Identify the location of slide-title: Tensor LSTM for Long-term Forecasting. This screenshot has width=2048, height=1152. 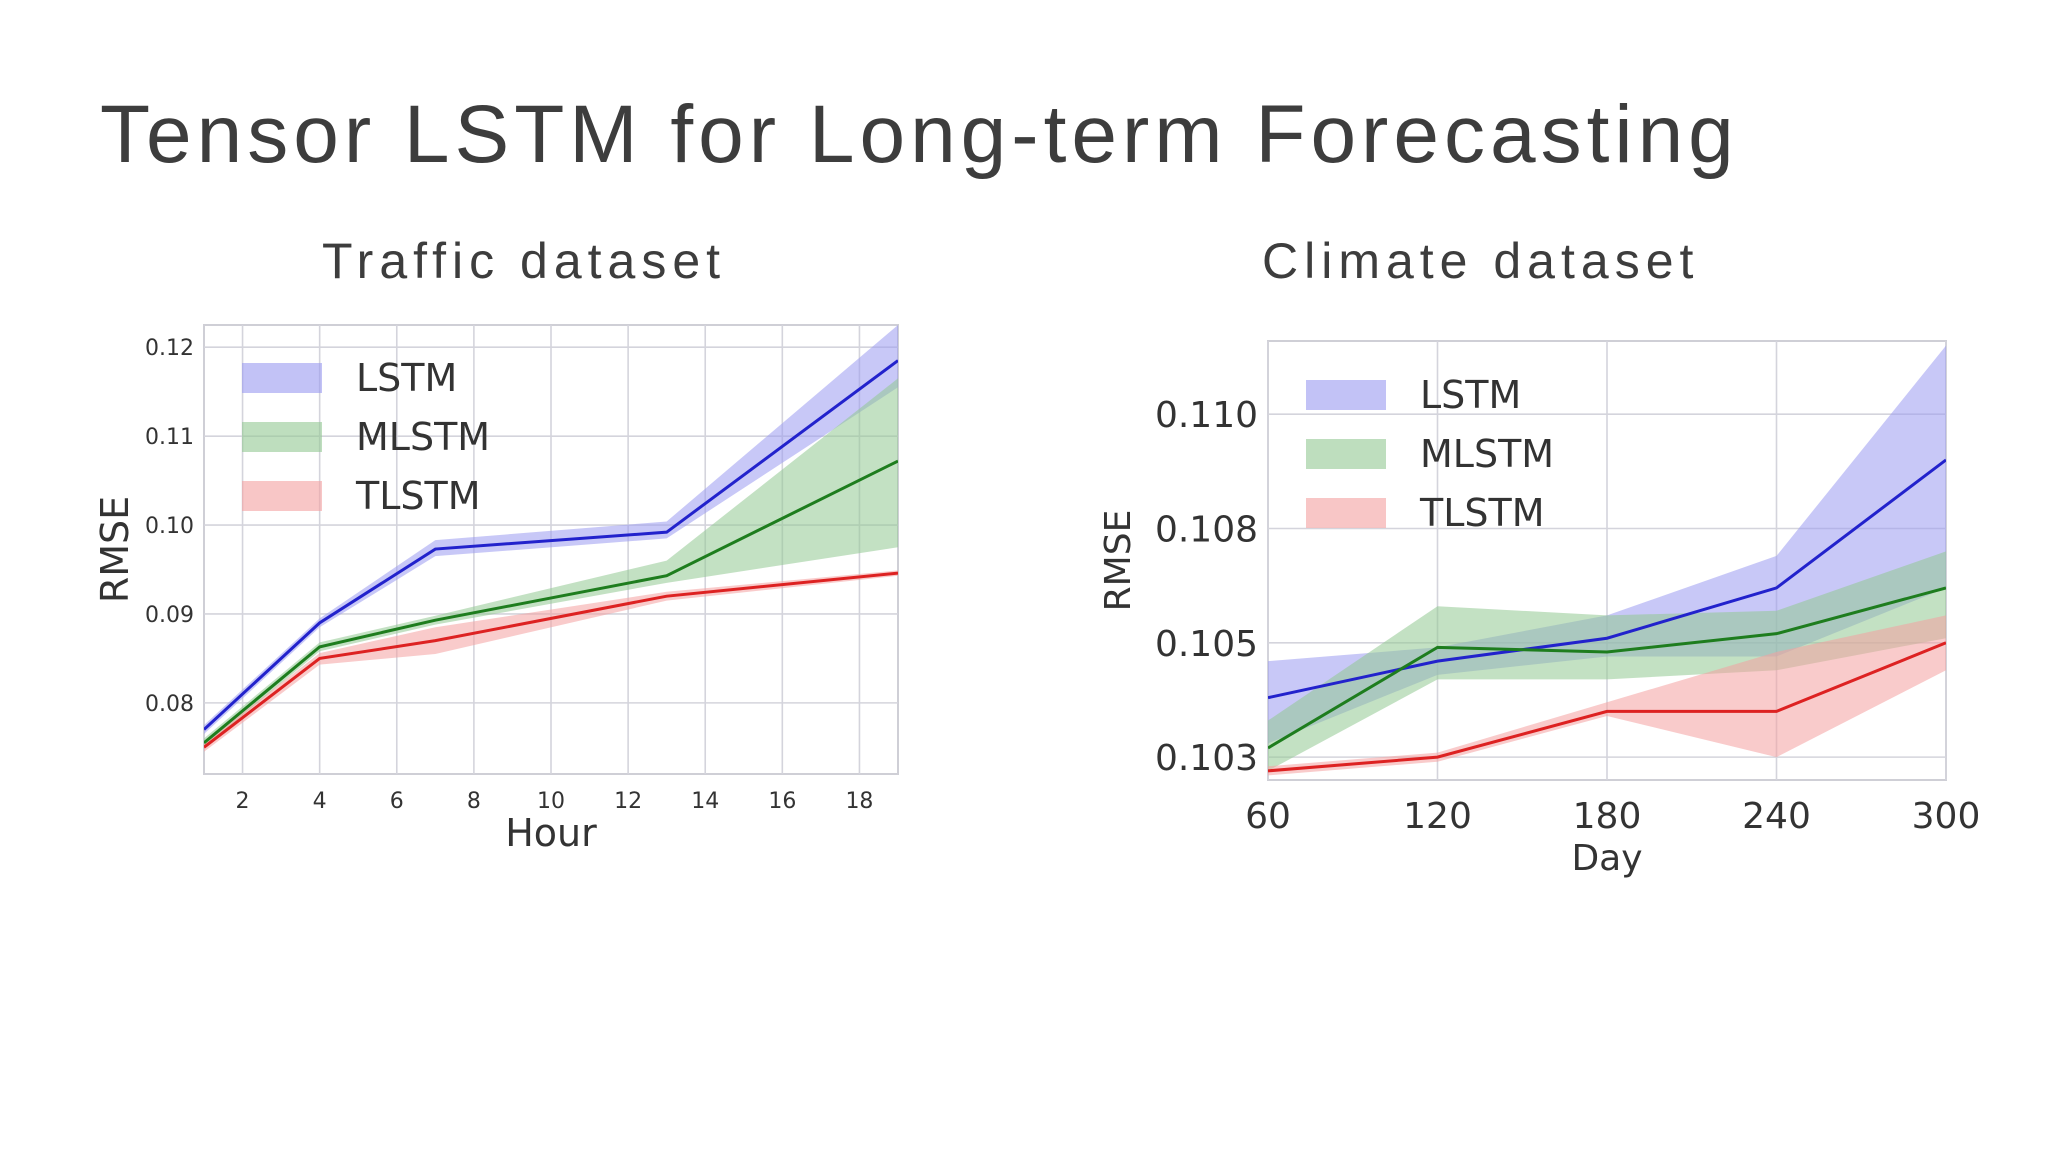
(919, 134).